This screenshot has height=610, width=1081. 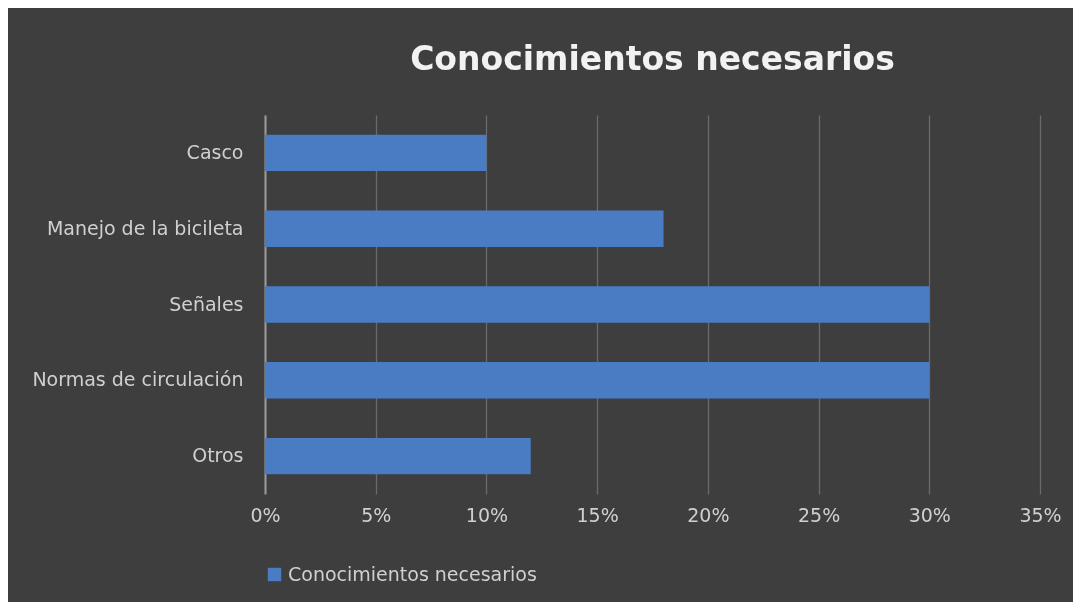 What do you see at coordinates (145, 227) in the screenshot?
I see `y-tick-label: Manejo de la bicileta` at bounding box center [145, 227].